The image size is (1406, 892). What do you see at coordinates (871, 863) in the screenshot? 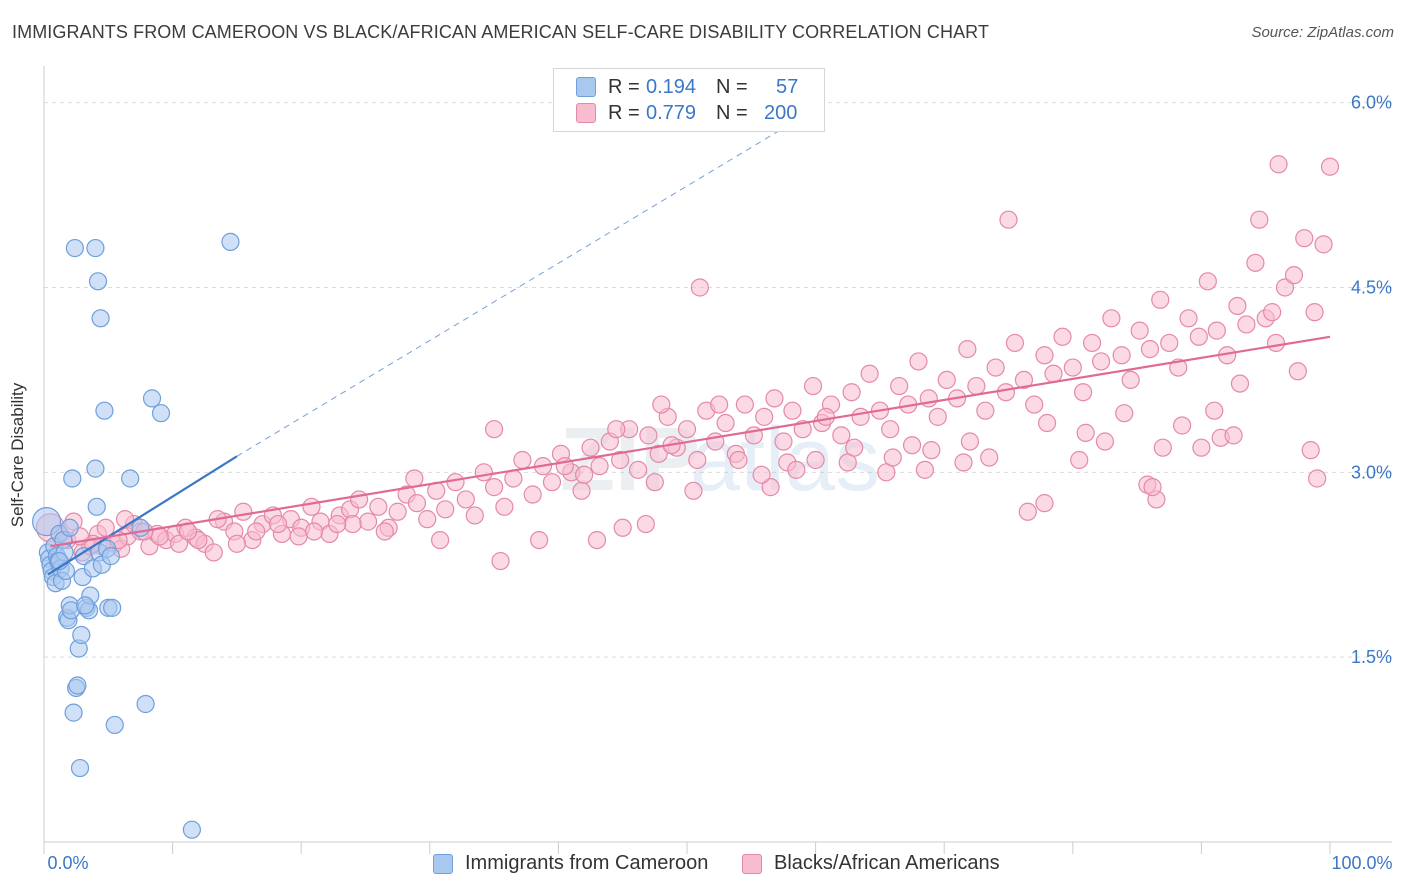
I see `legend-item-blacks: Blacks/African Americans` at bounding box center [871, 863].